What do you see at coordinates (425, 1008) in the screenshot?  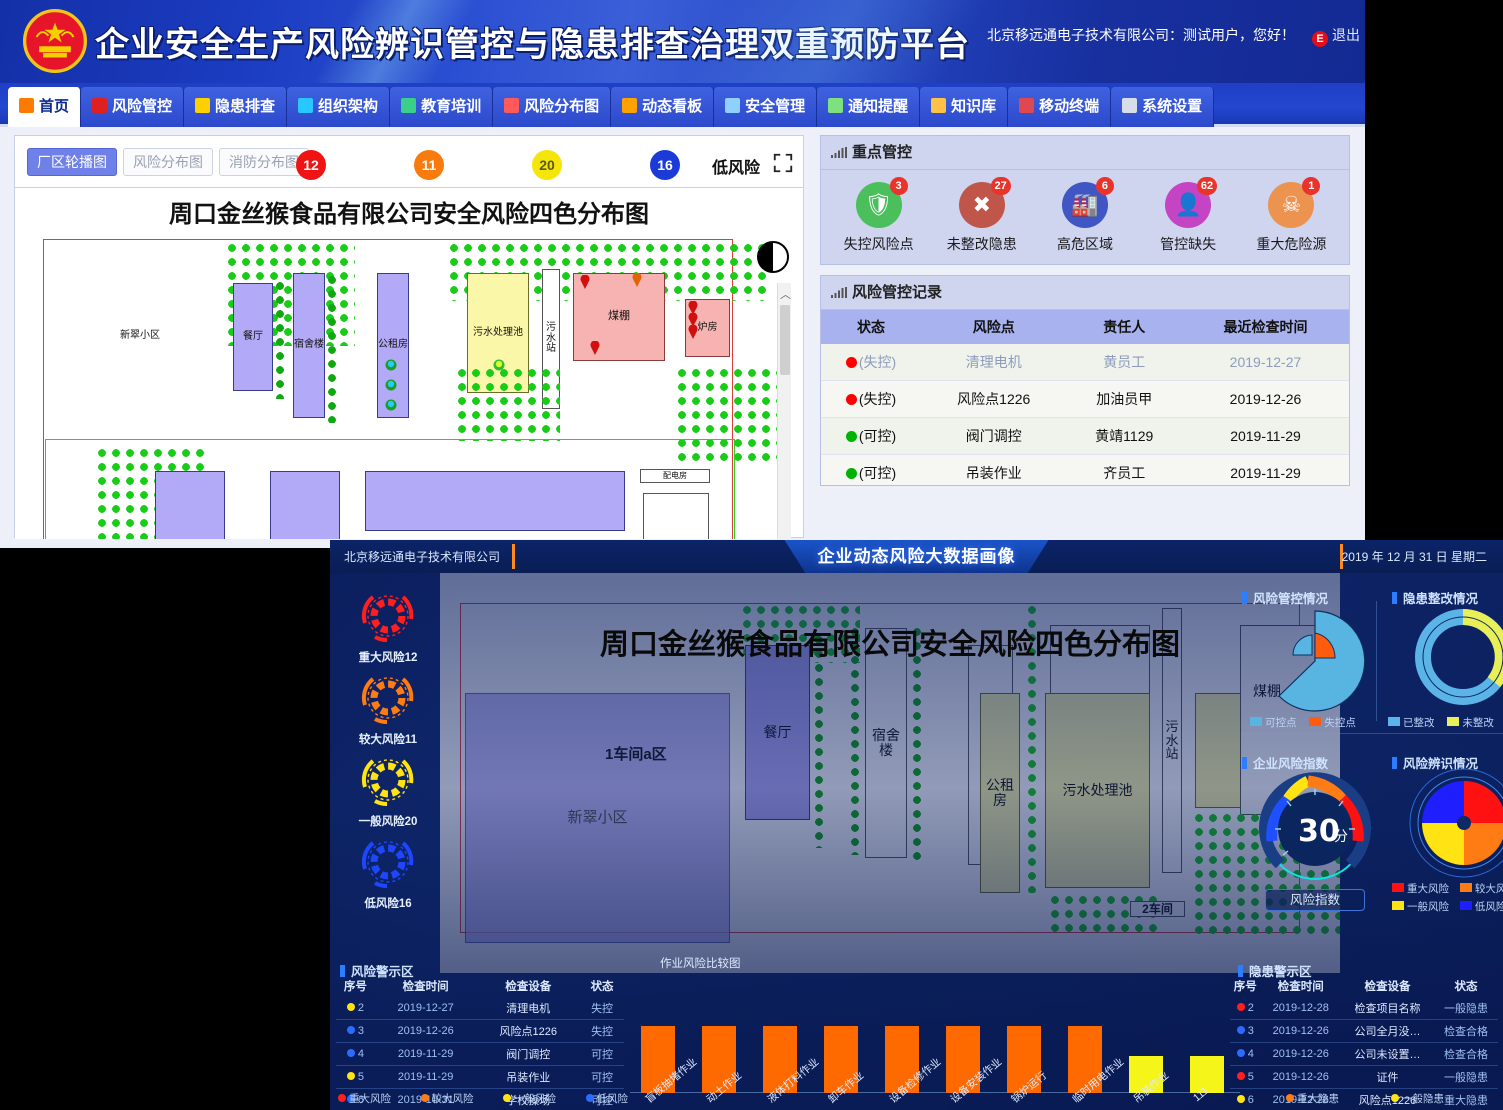 I see `cell-time: 2019-12-27` at bounding box center [425, 1008].